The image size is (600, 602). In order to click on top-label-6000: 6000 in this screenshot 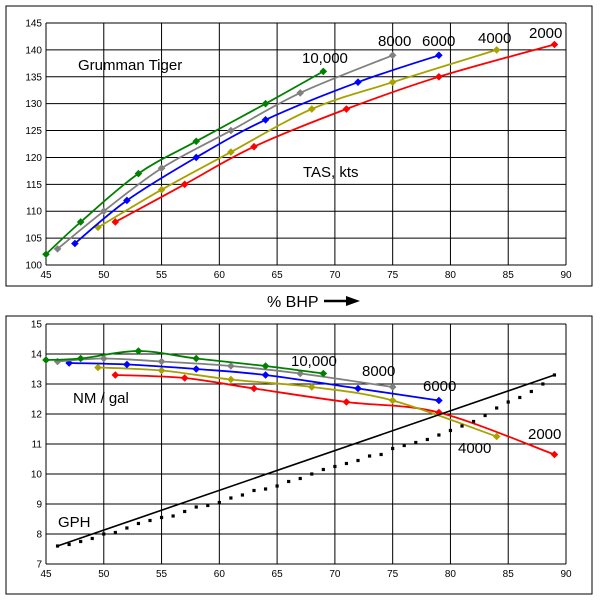, I will do `click(438, 41)`.